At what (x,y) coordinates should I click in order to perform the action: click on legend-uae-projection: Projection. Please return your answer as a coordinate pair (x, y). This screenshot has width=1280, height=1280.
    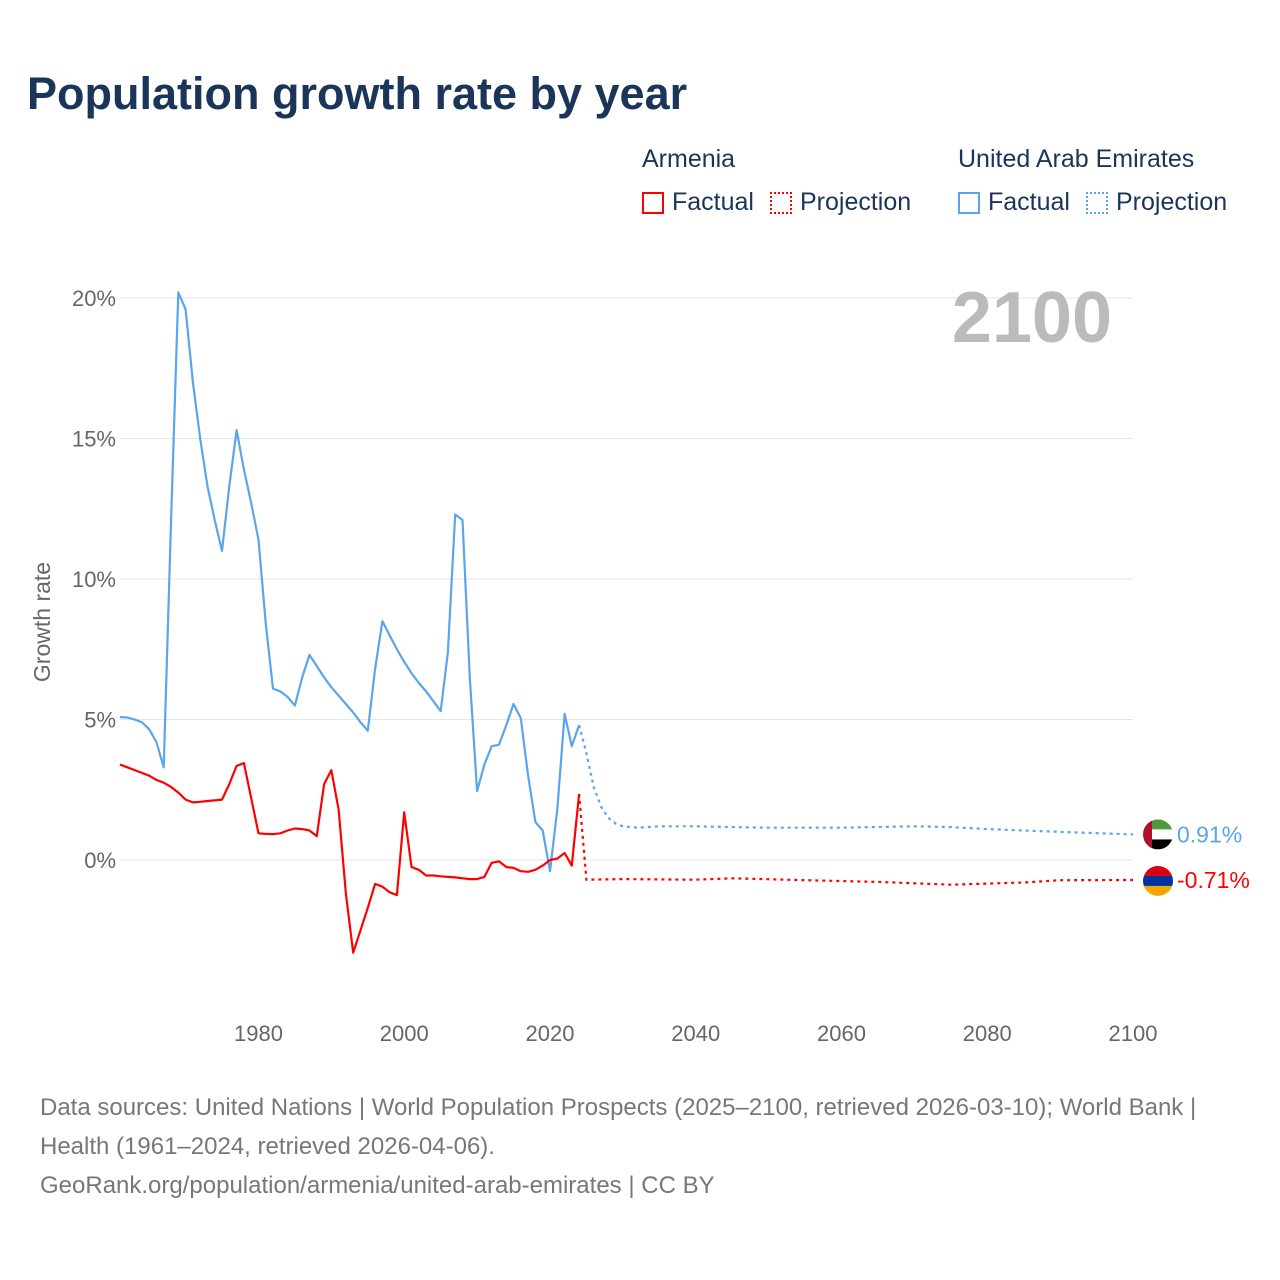
    Looking at the image, I should click on (1156, 202).